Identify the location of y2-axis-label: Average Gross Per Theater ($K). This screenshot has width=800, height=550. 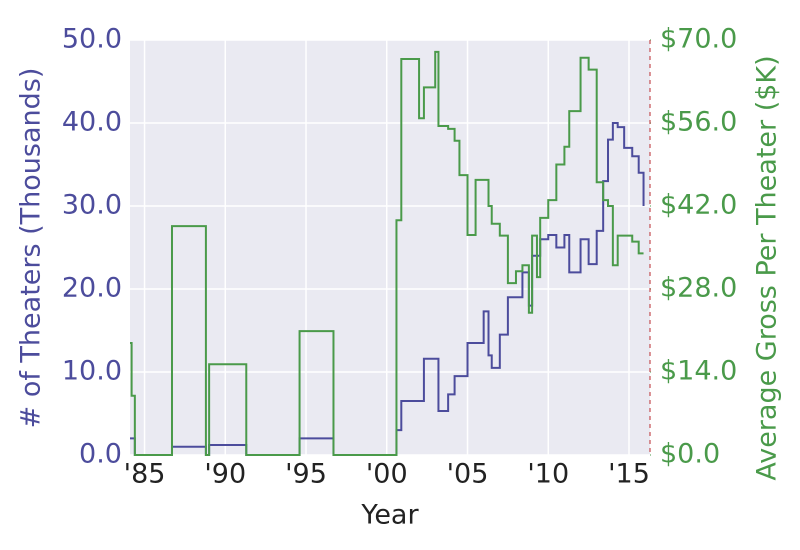
(767, 267).